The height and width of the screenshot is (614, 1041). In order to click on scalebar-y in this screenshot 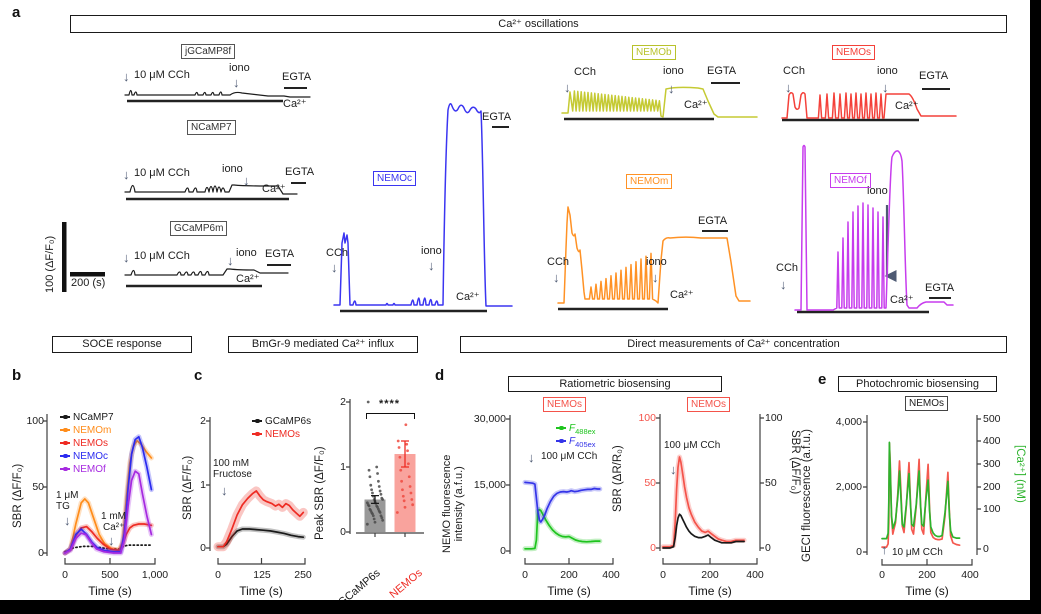, I will do `click(64, 257)`.